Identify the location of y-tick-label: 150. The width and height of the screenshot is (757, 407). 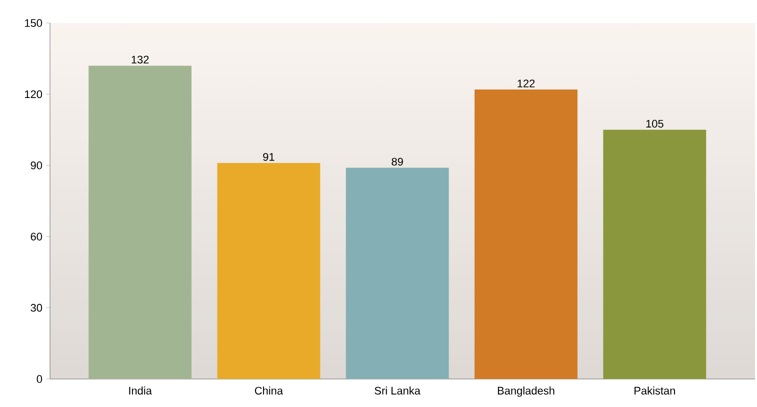
(33, 23).